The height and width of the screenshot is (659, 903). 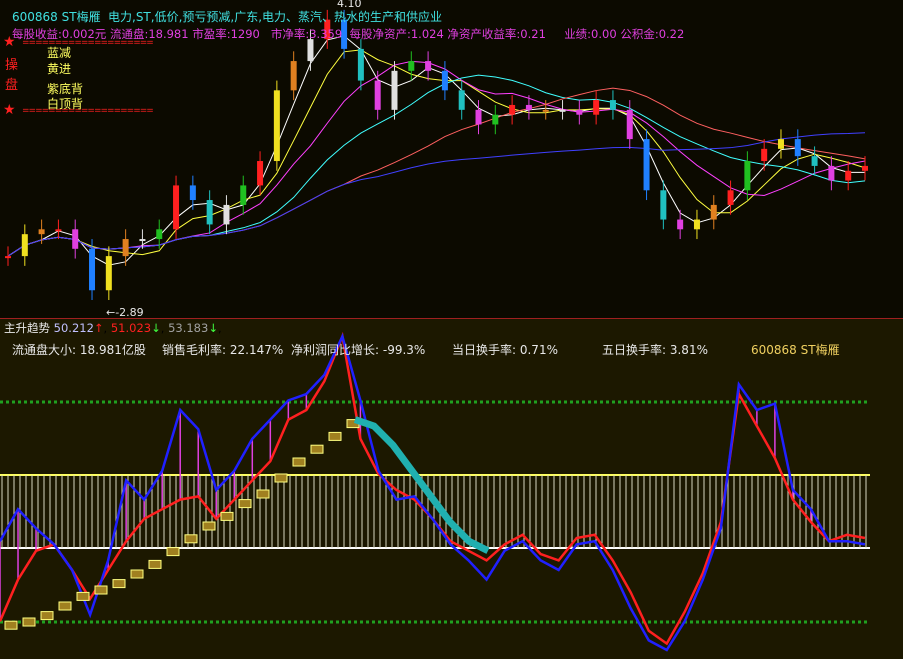 What do you see at coordinates (27, 328) in the screenshot?
I see `indicator-name: 主升趋势` at bounding box center [27, 328].